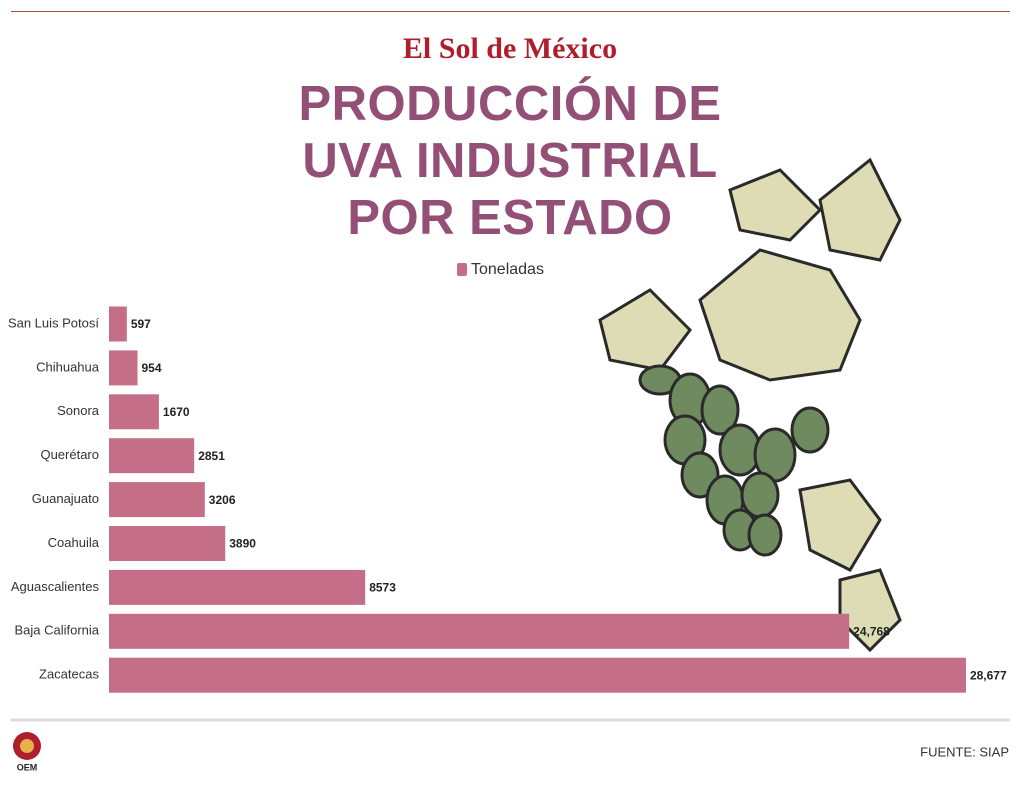  What do you see at coordinates (141, 324) in the screenshot?
I see `value-label: 597` at bounding box center [141, 324].